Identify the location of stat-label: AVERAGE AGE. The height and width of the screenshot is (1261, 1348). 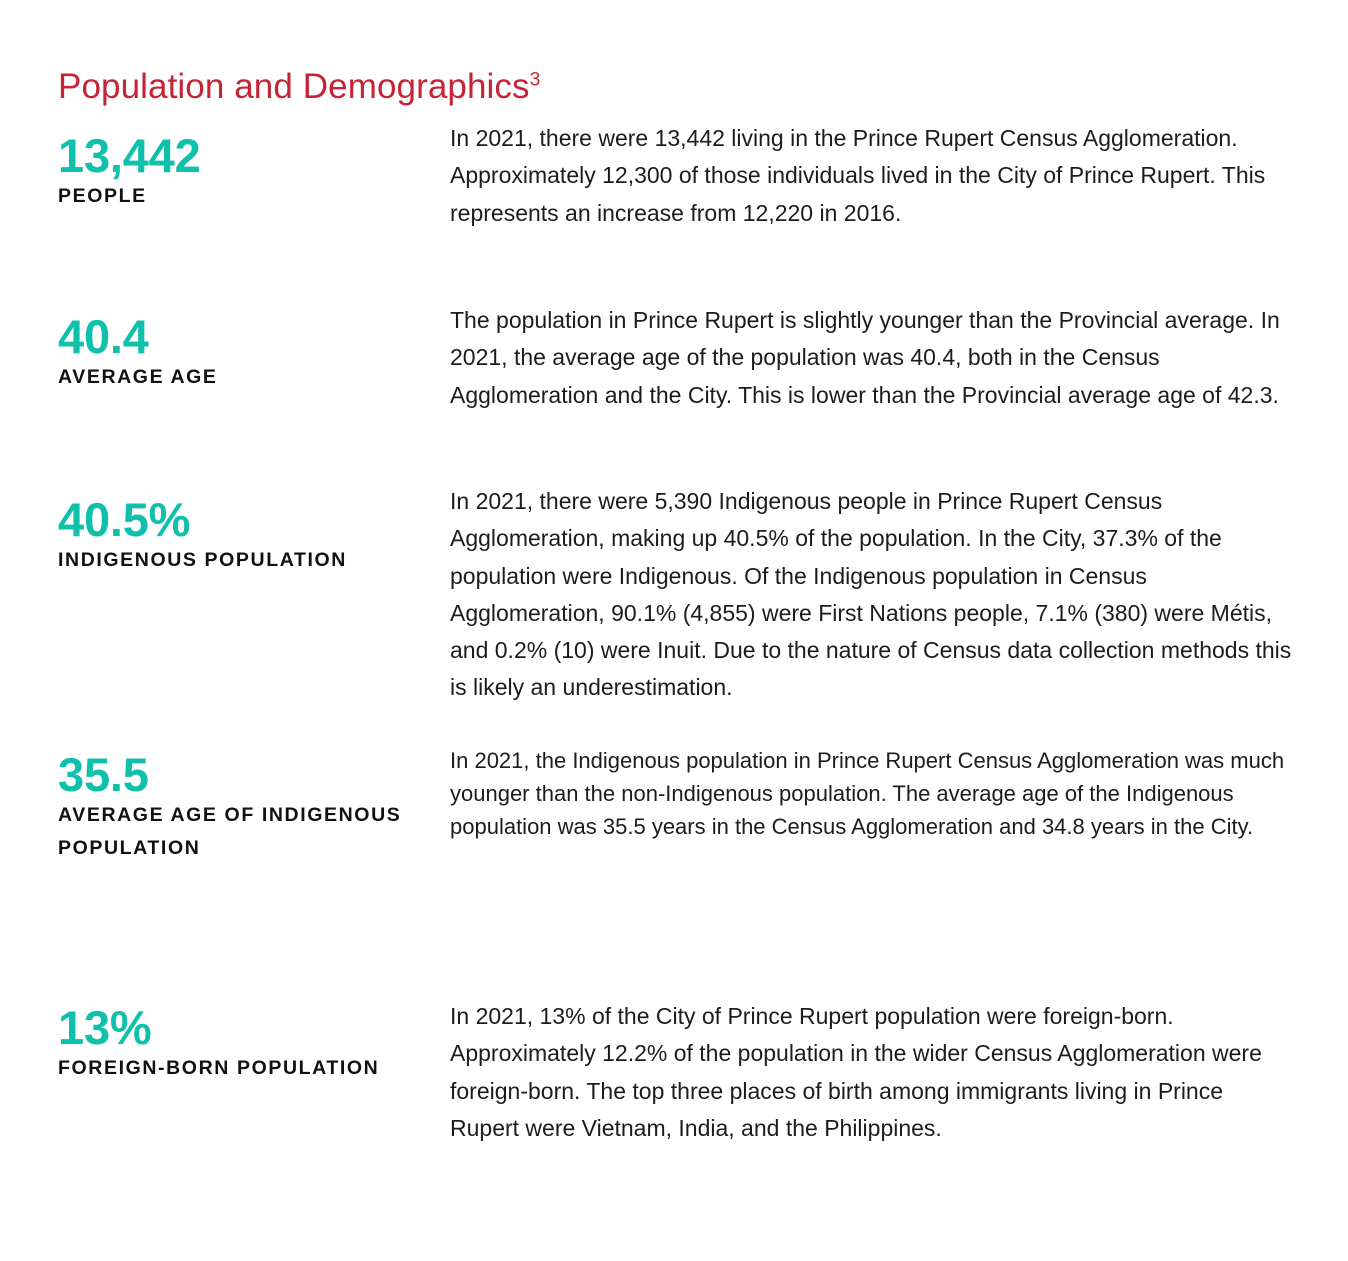
(138, 376).